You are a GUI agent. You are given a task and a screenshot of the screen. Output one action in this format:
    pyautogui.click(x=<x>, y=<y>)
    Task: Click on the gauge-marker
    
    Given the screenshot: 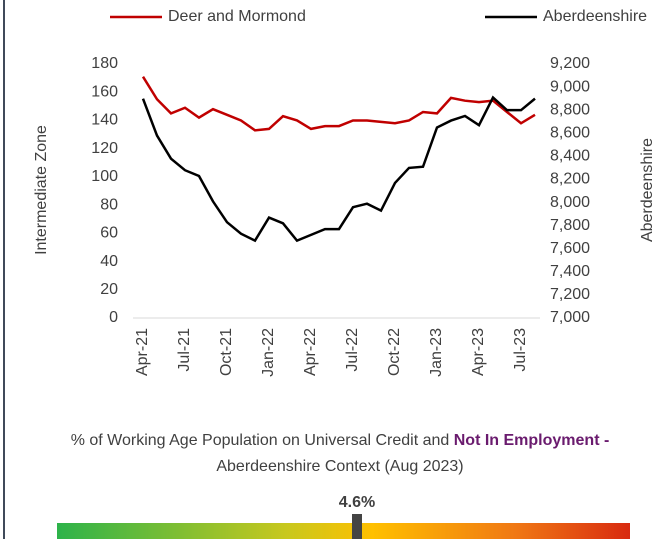 What is the action you would take?
    pyautogui.click(x=357, y=526)
    